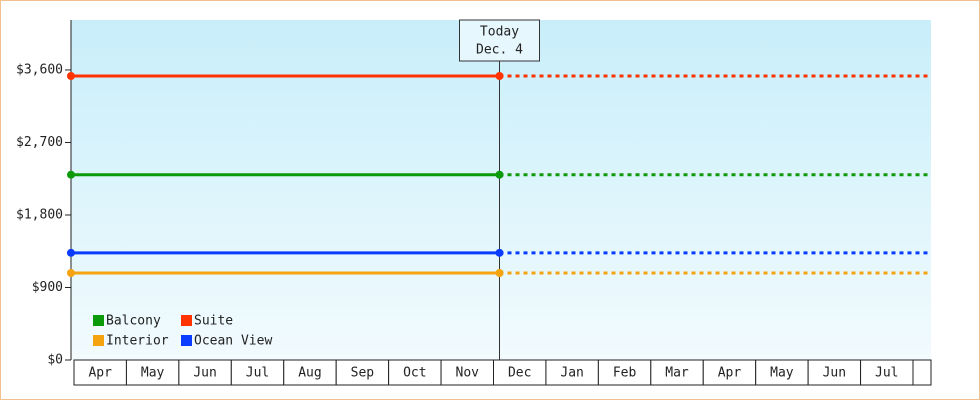 This screenshot has width=980, height=400. What do you see at coordinates (571, 373) in the screenshot?
I see `x-tick-label: Jan` at bounding box center [571, 373].